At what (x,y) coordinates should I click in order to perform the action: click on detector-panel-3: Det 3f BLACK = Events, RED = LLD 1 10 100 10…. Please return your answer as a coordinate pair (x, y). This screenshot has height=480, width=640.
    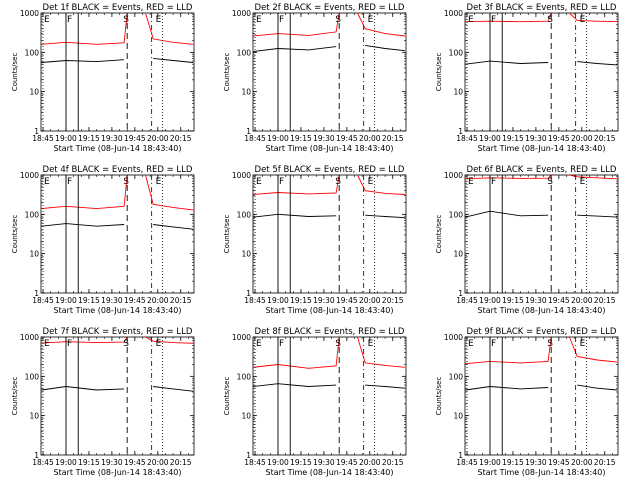
    Looking at the image, I should click on (527, 78).